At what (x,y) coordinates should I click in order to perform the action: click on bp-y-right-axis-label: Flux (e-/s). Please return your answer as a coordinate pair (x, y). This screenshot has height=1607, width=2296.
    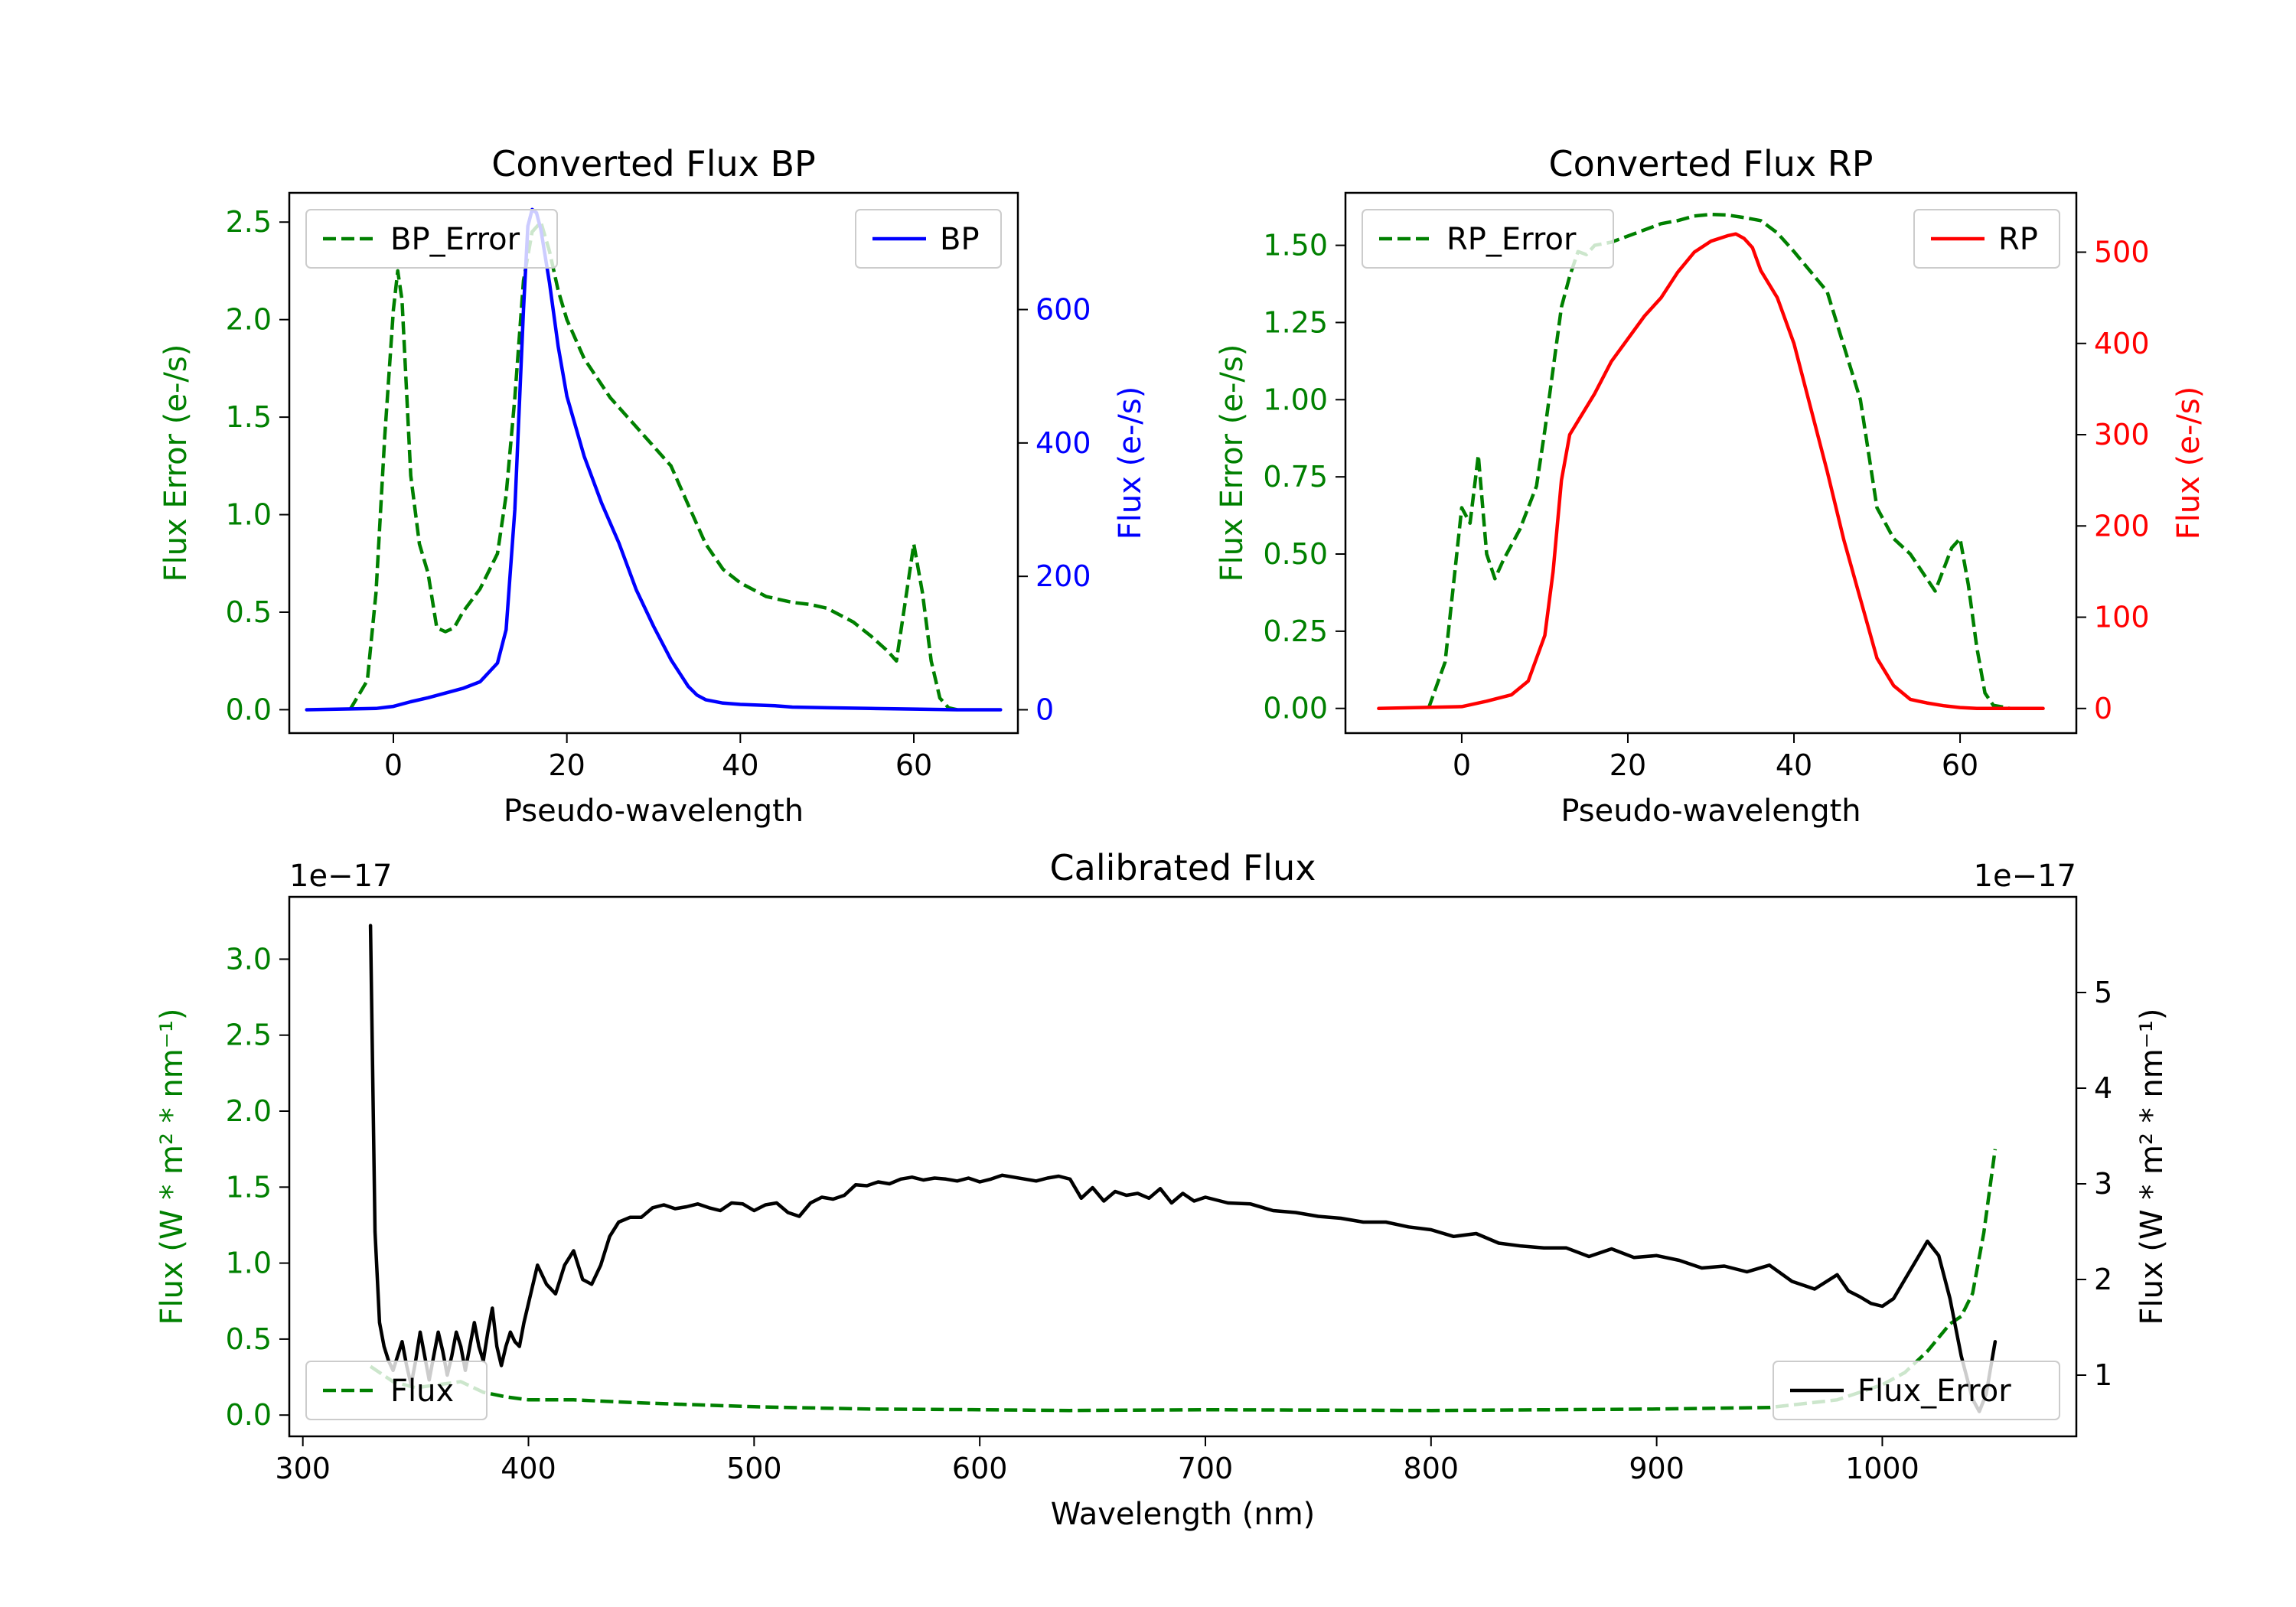
    Looking at the image, I should click on (1130, 463).